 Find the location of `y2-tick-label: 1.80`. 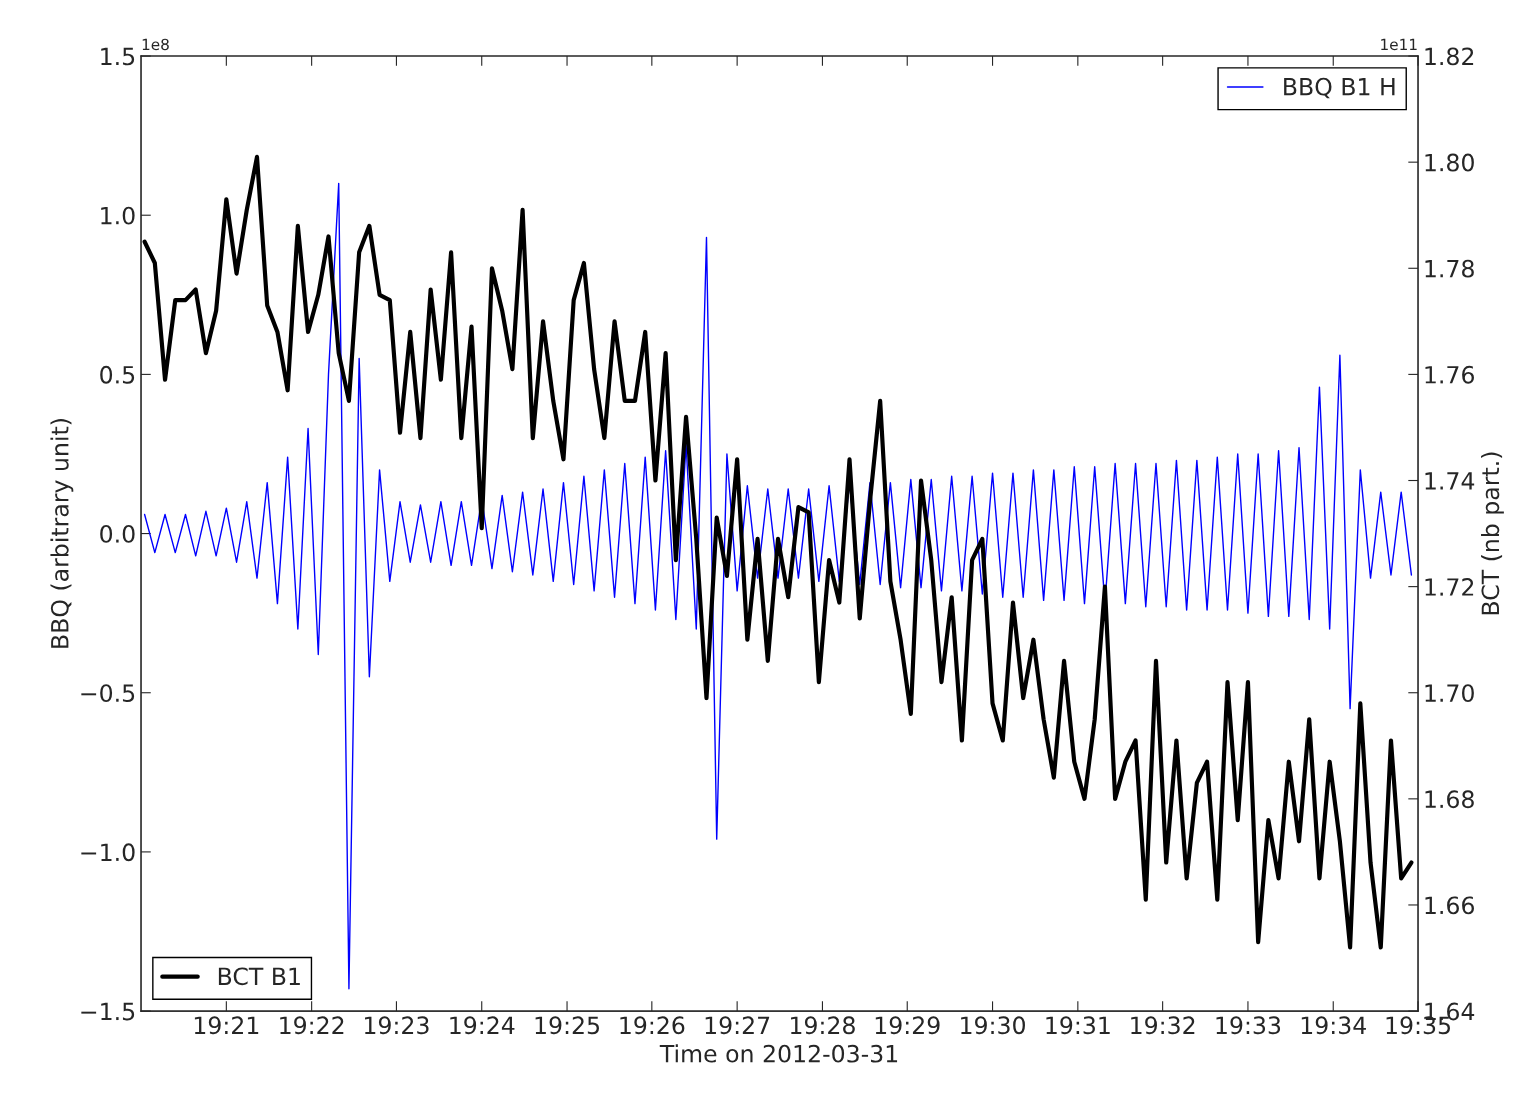

y2-tick-label: 1.80 is located at coordinates (1449, 162).